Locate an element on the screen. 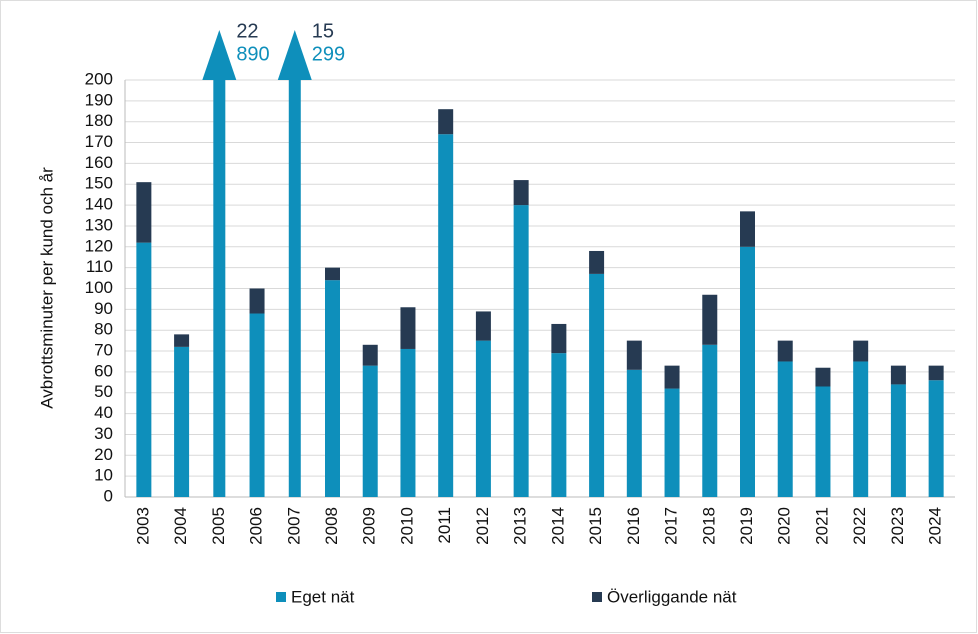 The width and height of the screenshot is (978, 634). x-tick-label: 2014 is located at coordinates (557, 526).